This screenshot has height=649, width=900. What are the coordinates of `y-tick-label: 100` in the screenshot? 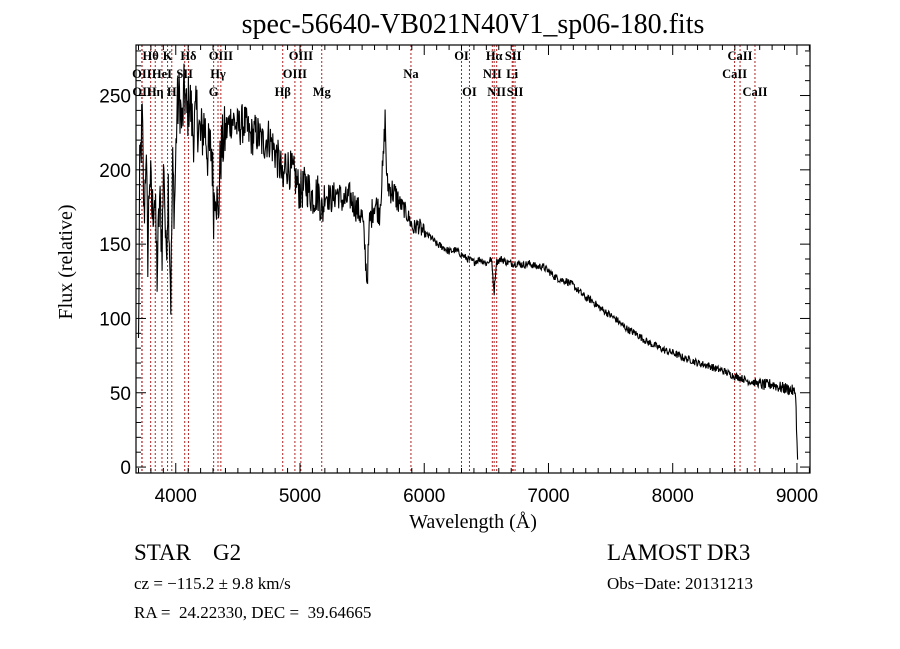 It's located at (115, 319).